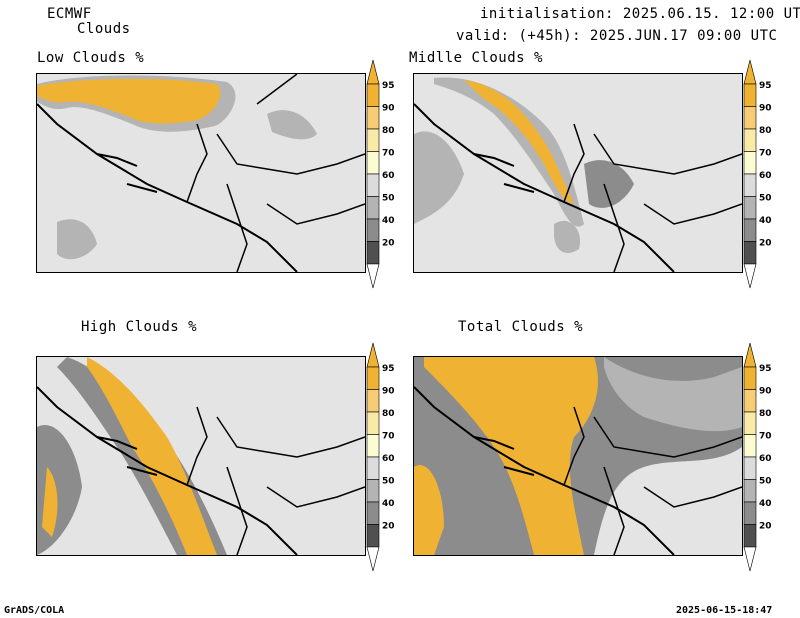 Image resolution: width=800 pixels, height=618 pixels. I want to click on footer-timestamp: 2025-06-15-18:47, so click(724, 610).